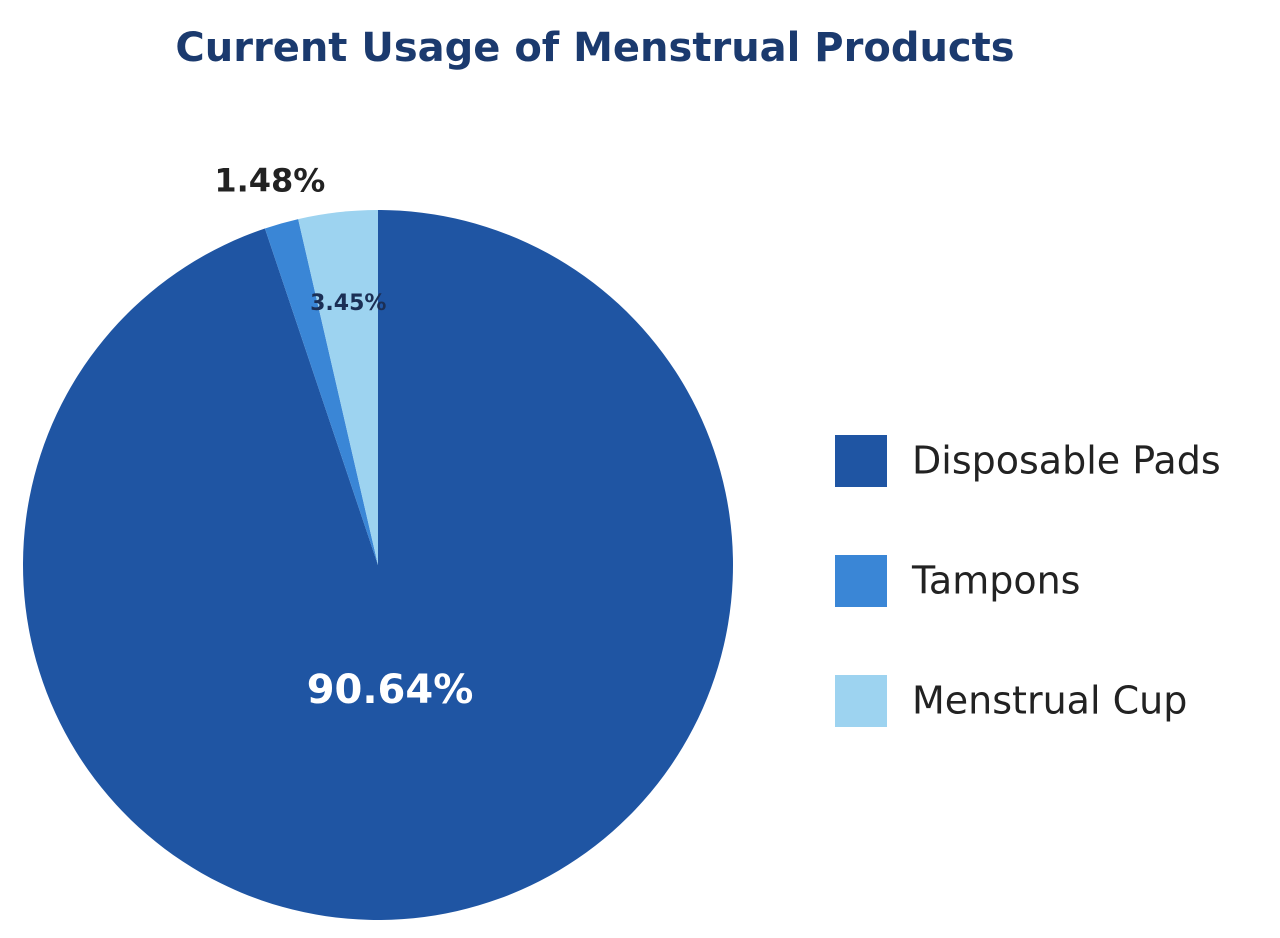 This screenshot has height=938, width=1280. What do you see at coordinates (594, 48) in the screenshot?
I see `chart-title: Current Usage of Menstrual Products` at bounding box center [594, 48].